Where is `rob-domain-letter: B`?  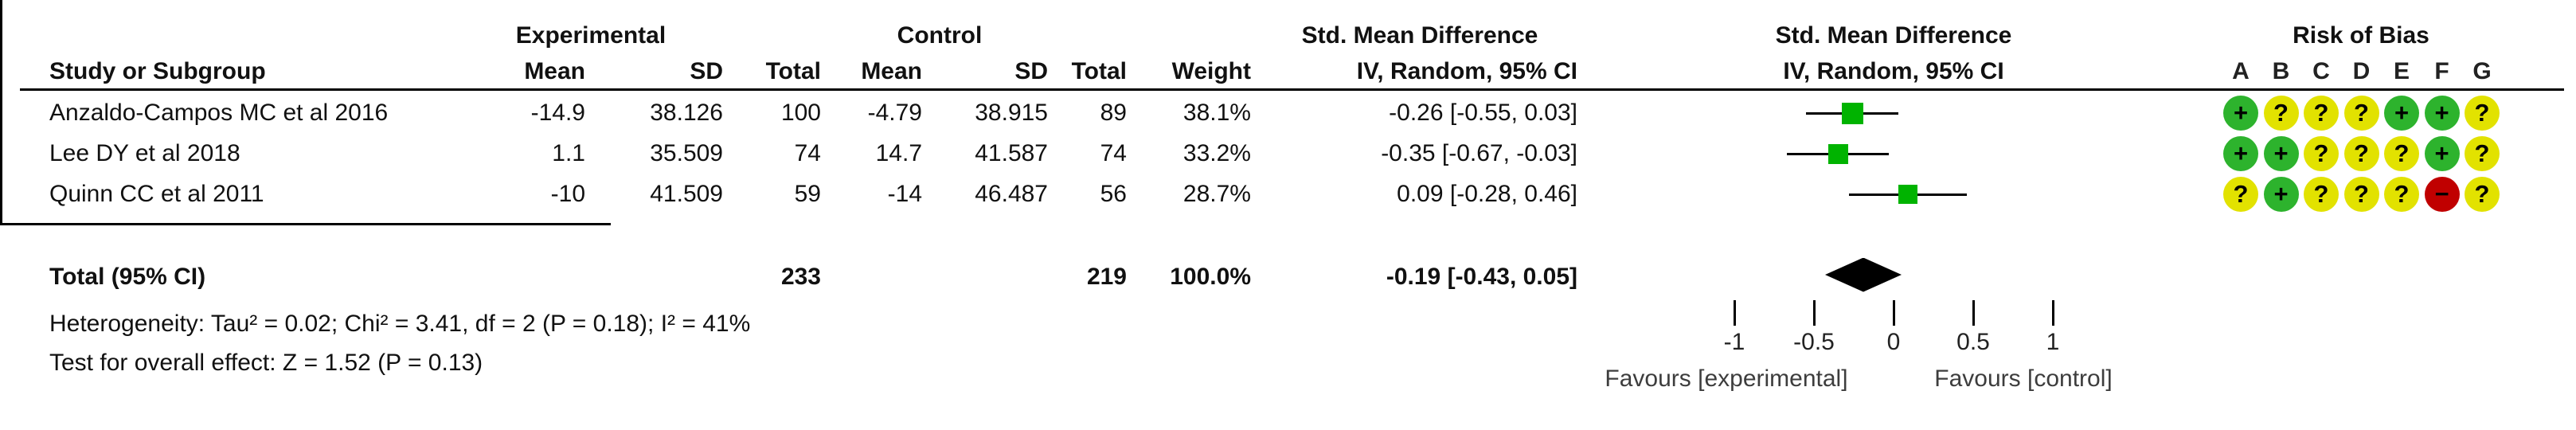 rob-domain-letter: B is located at coordinates (2281, 71).